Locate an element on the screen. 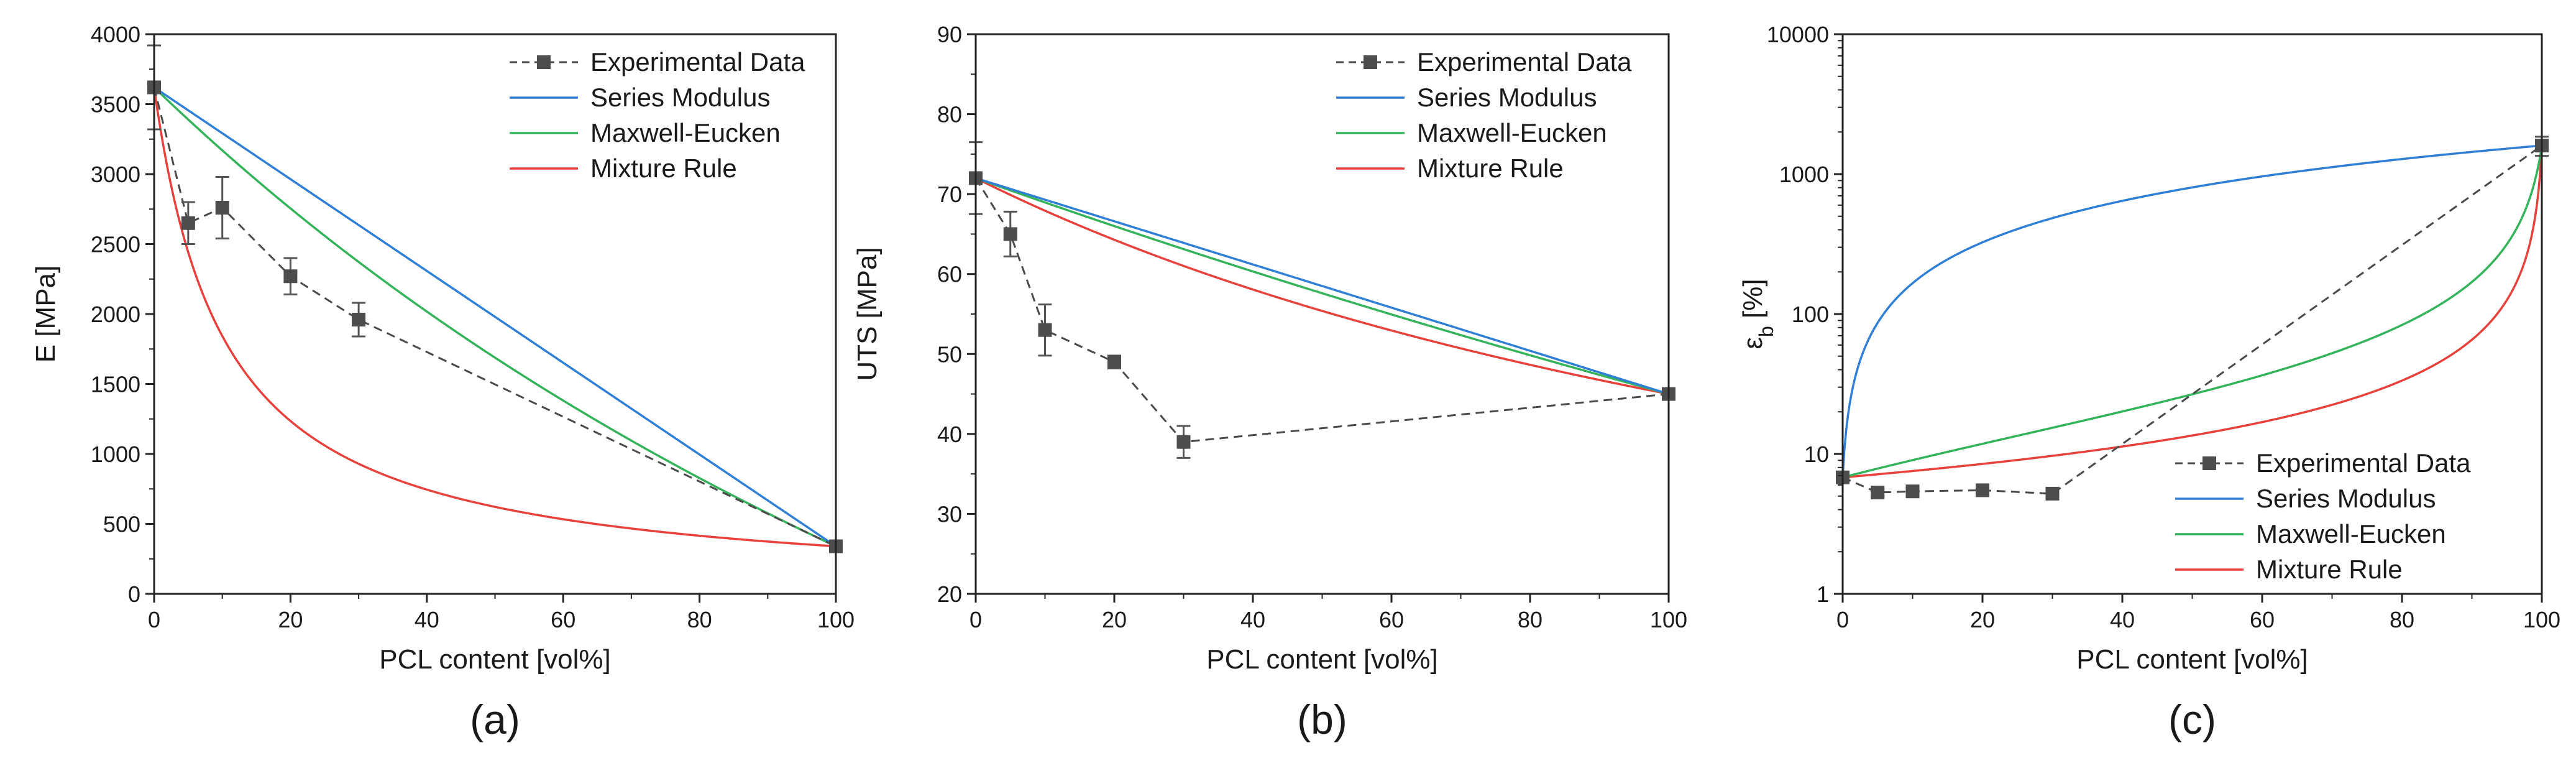  y-axis-label: E [MPa] is located at coordinates (45, 314).